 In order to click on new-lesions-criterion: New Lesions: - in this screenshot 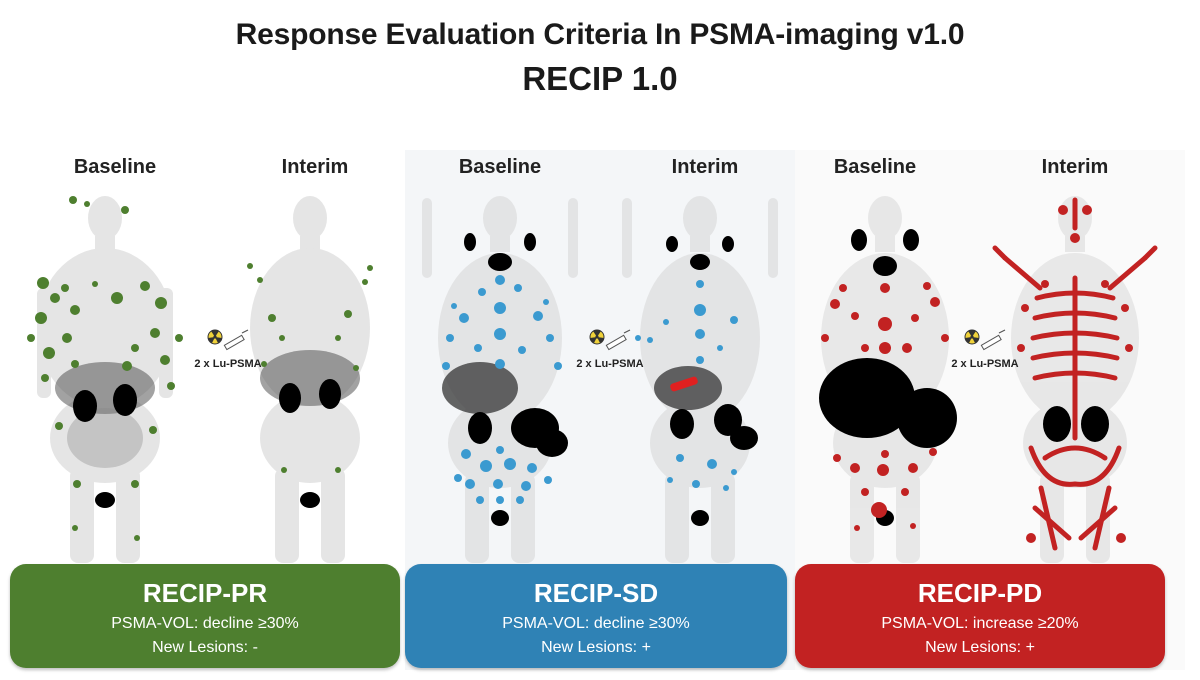, I will do `click(205, 647)`.